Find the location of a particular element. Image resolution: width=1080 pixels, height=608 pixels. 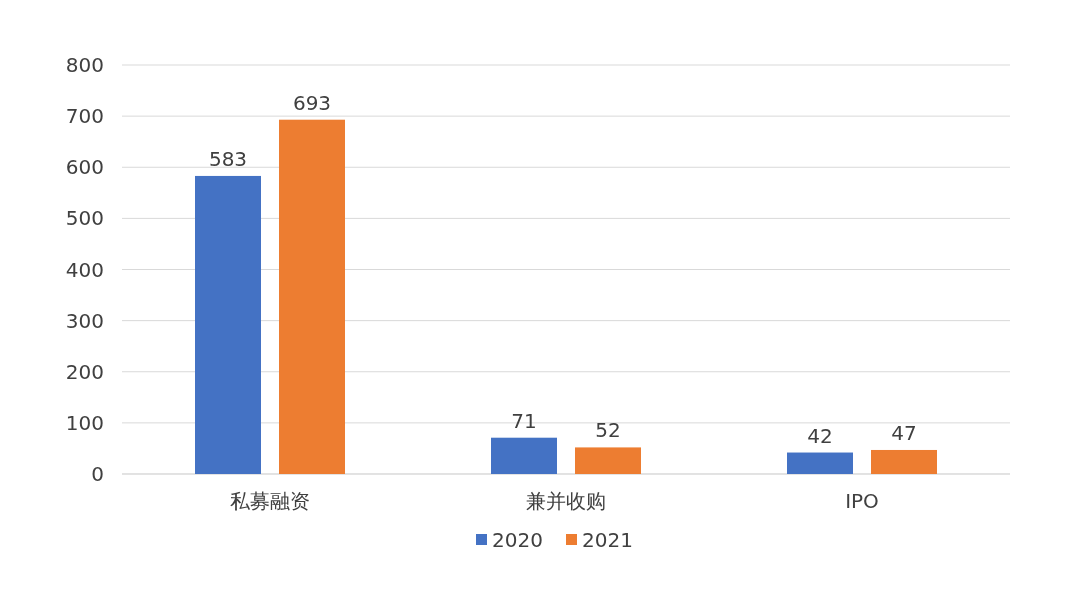

data-label: 71 is located at coordinates (524, 420).